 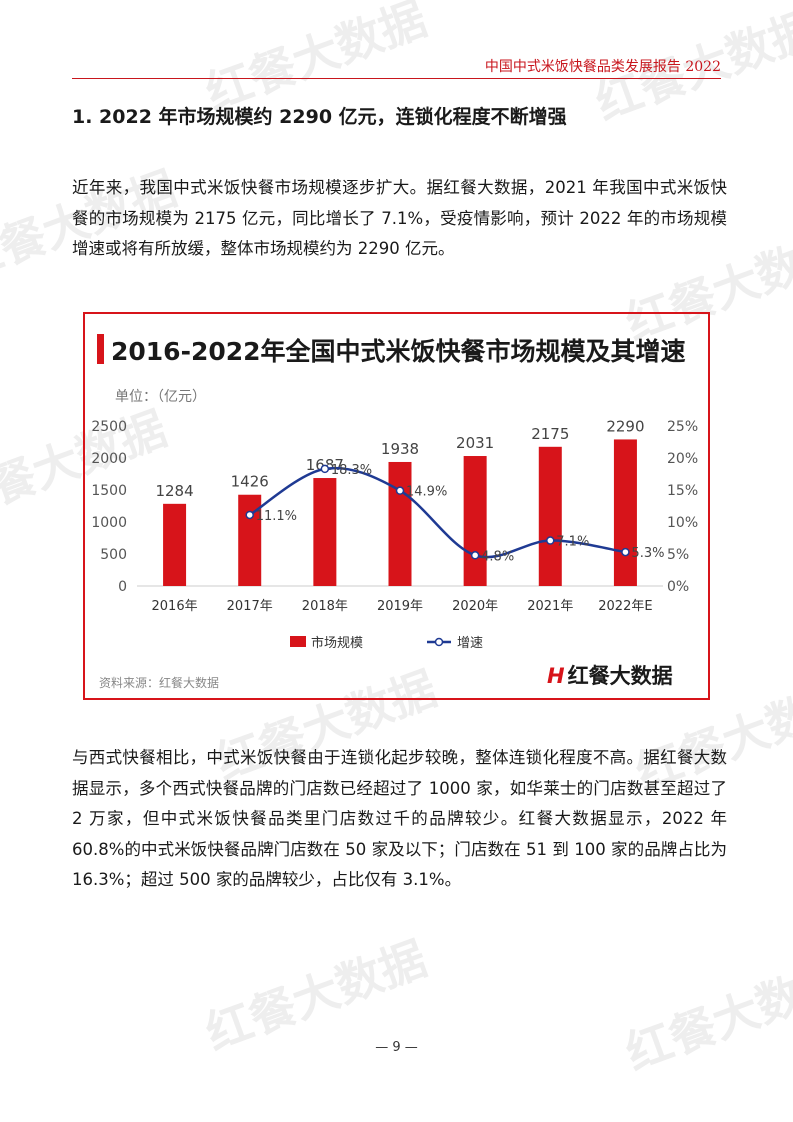 I want to click on growth-value-label: 11.1%, so click(x=276, y=516).